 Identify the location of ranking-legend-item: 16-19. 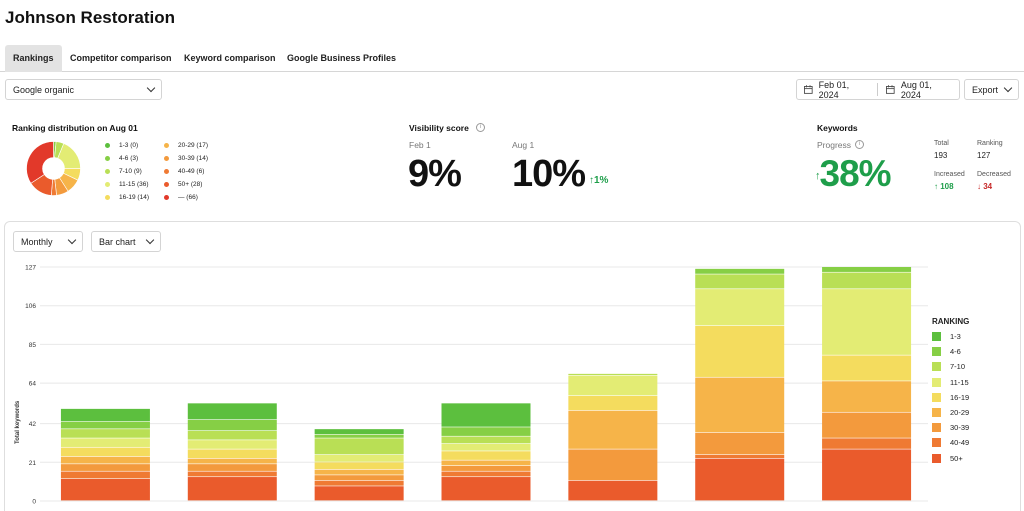
(951, 397).